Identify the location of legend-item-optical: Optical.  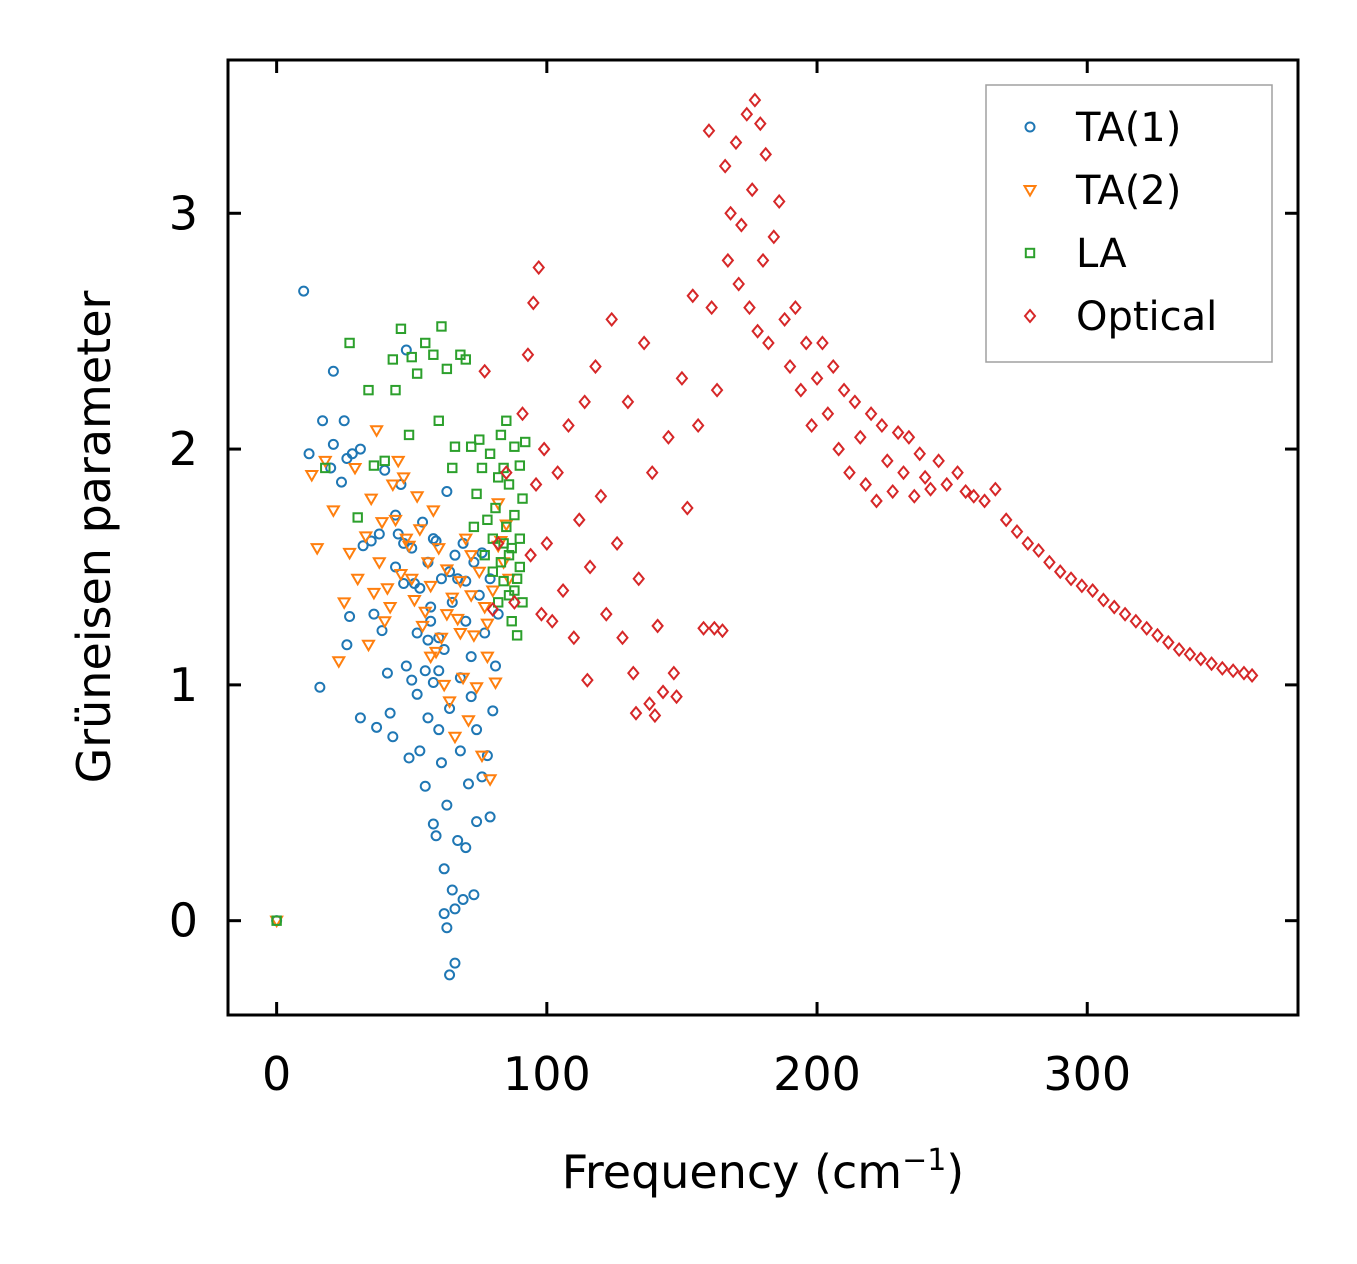
(1120, 317).